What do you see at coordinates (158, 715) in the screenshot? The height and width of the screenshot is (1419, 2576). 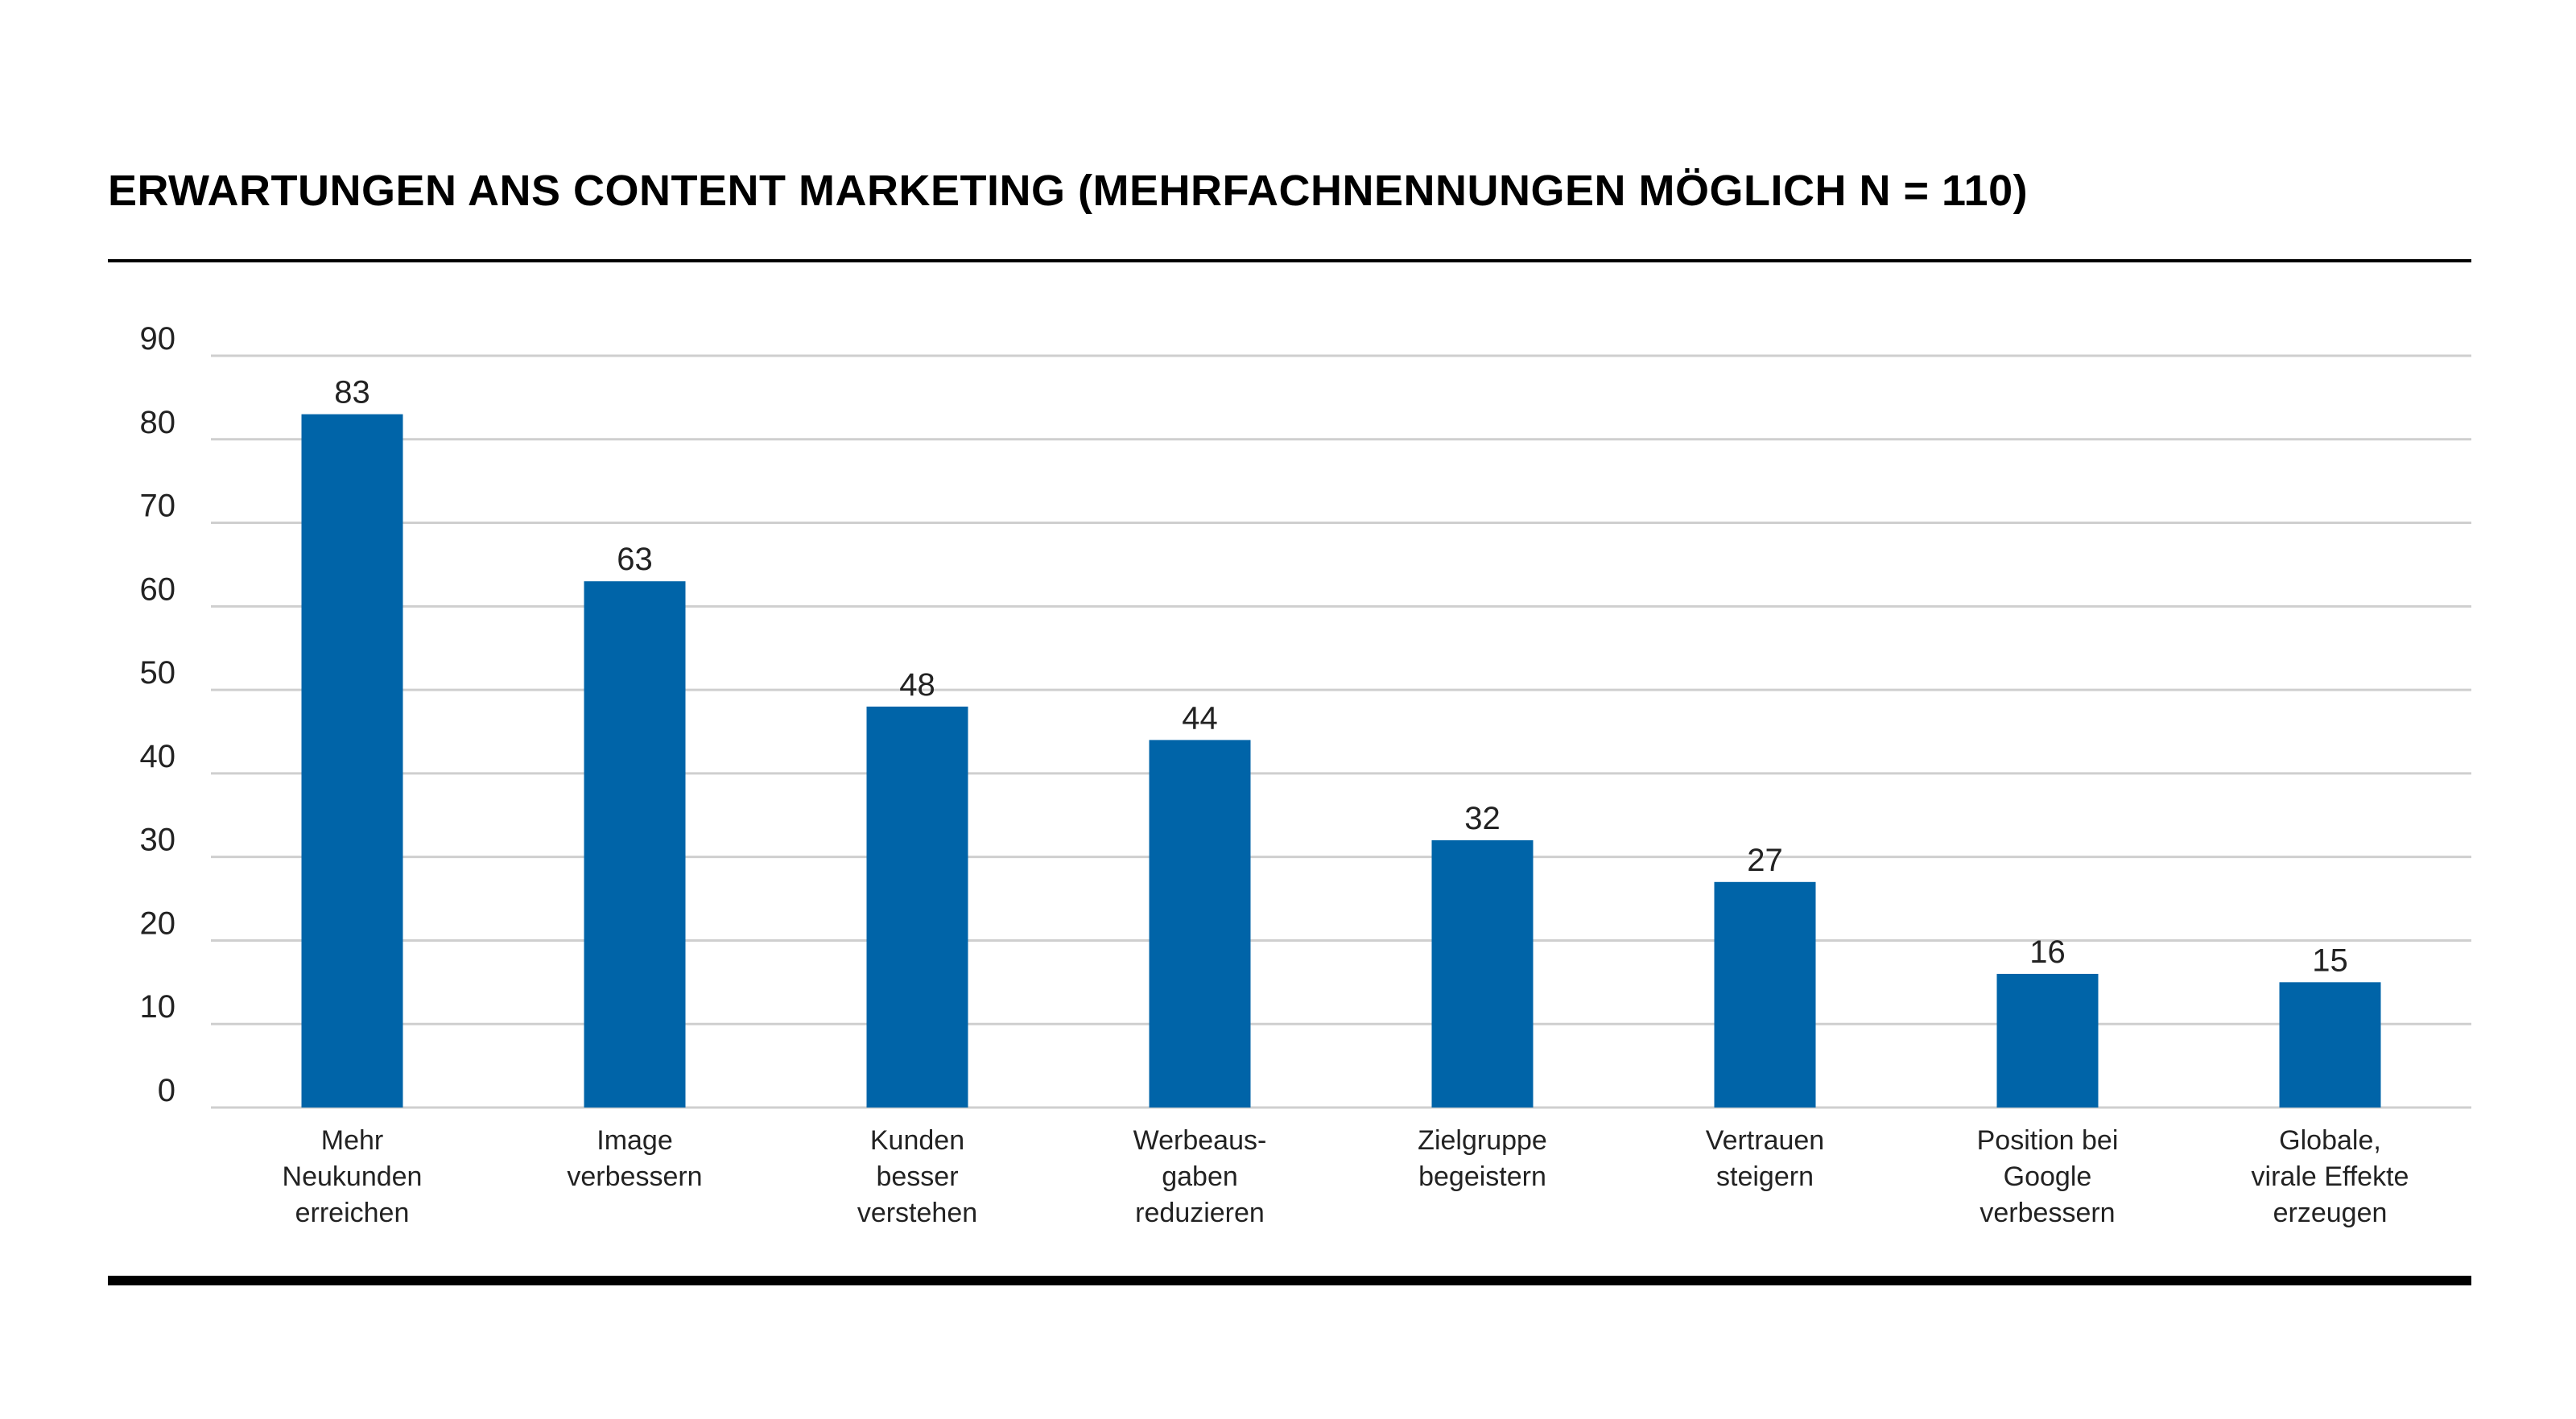 I see `y-axis-ticks: 0 10 20 30 40 50 60 70 80 90` at bounding box center [158, 715].